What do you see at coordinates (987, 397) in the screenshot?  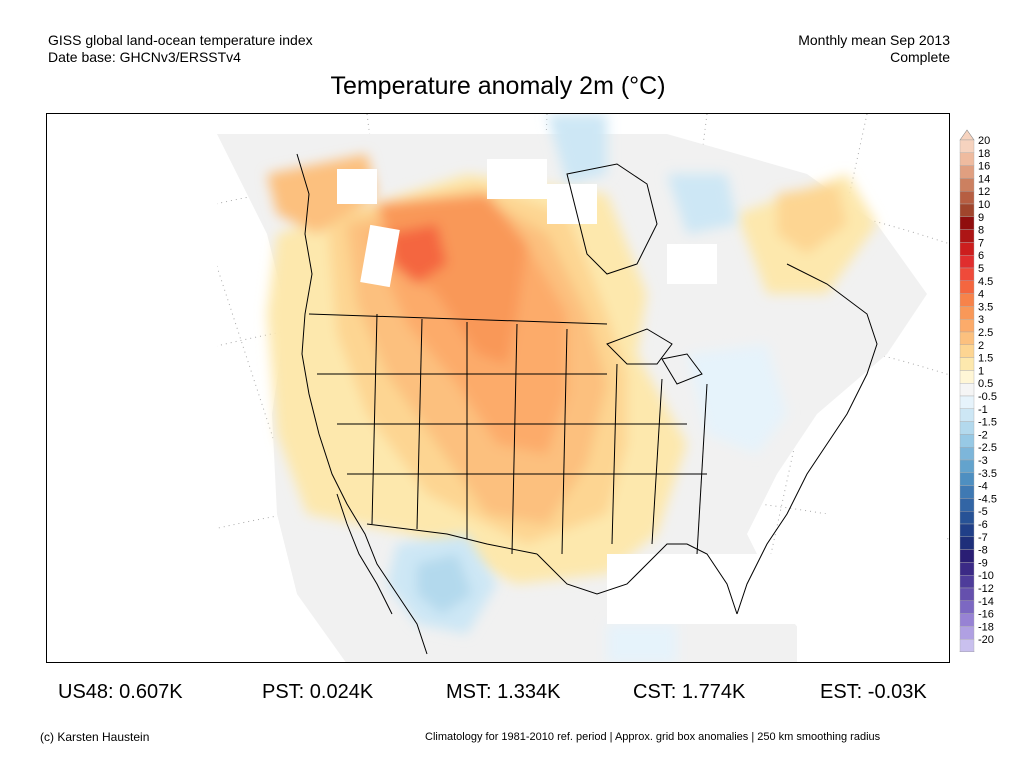 I see `colorbar-label: -0.5` at bounding box center [987, 397].